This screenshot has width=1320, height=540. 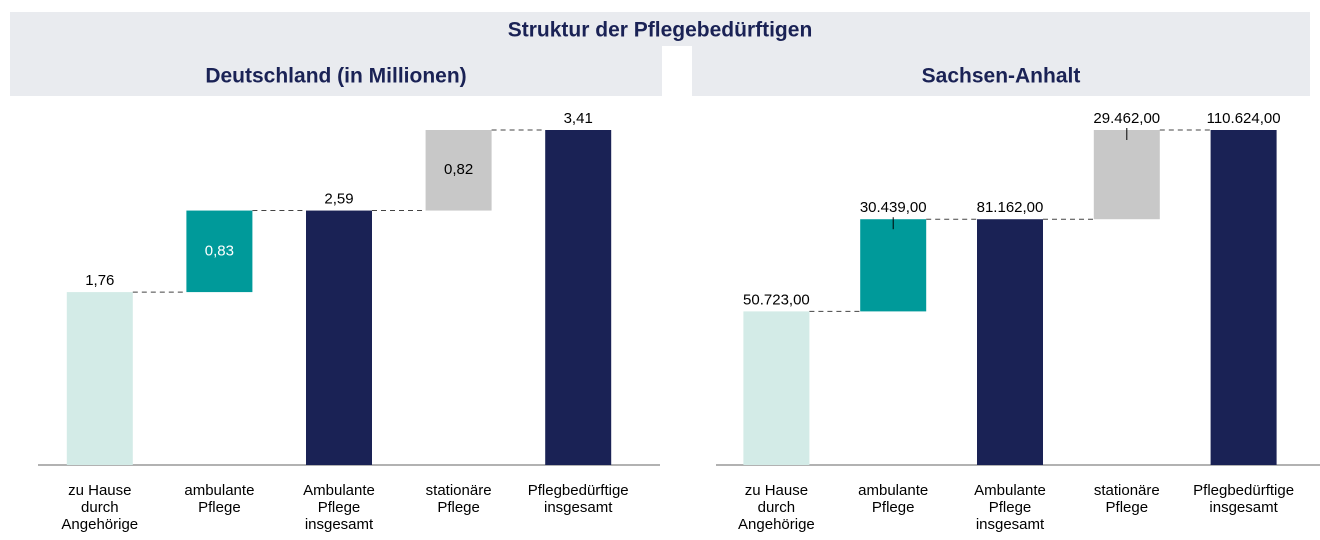 I want to click on value-label: 0,82, so click(x=458, y=169).